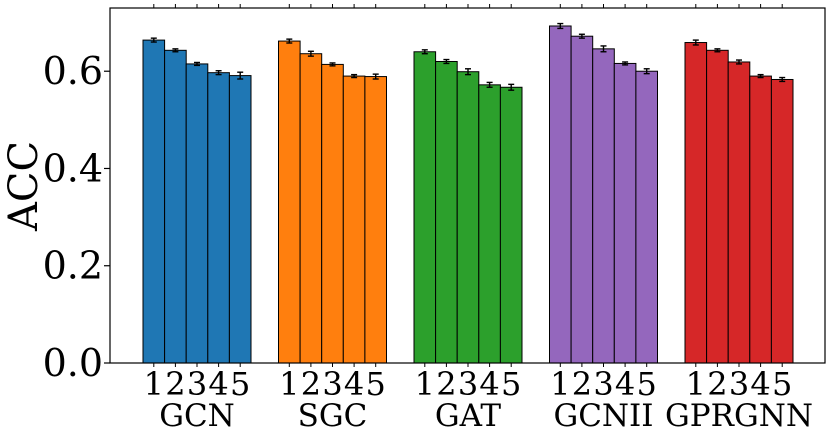  What do you see at coordinates (73, 168) in the screenshot?
I see `y-tick-label: 0.4` at bounding box center [73, 168].